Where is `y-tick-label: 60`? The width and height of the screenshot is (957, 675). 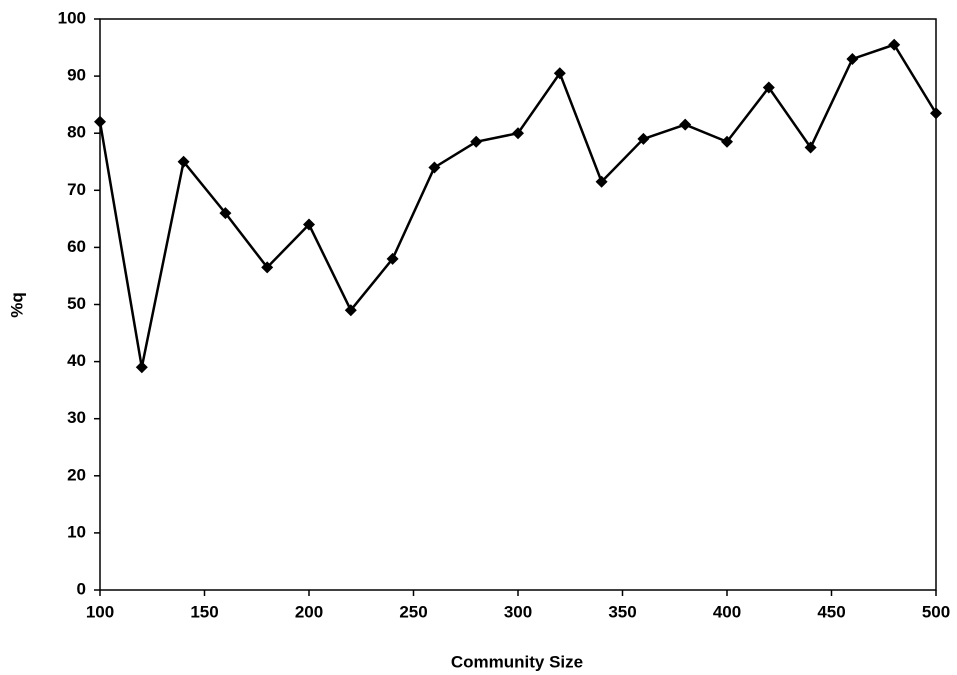
y-tick-label: 60 is located at coordinates (76, 246).